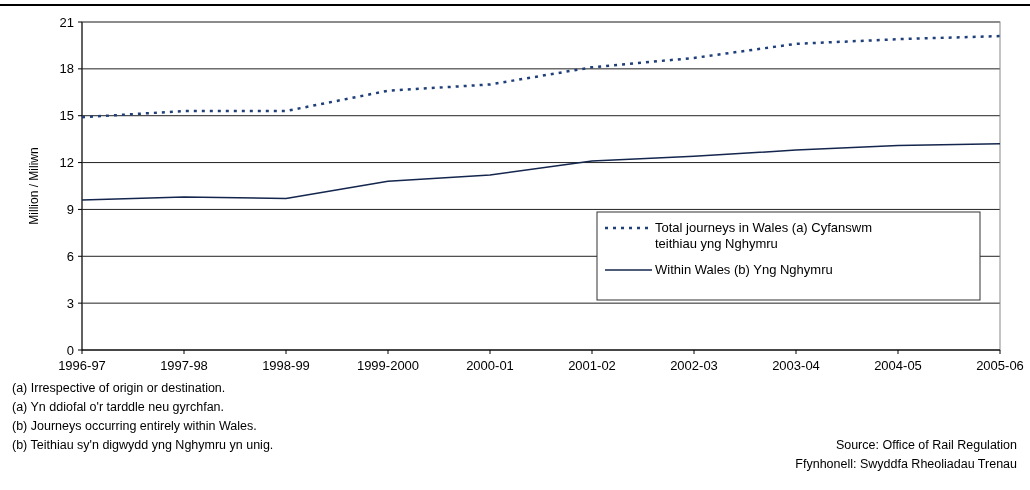 This screenshot has height=490, width=1030. I want to click on y-tick-label: 6, so click(70, 256).